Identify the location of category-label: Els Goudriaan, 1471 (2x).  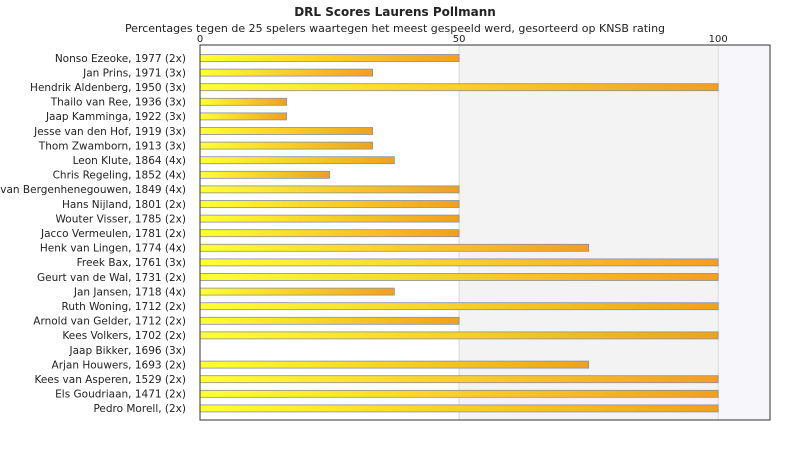
(120, 395).